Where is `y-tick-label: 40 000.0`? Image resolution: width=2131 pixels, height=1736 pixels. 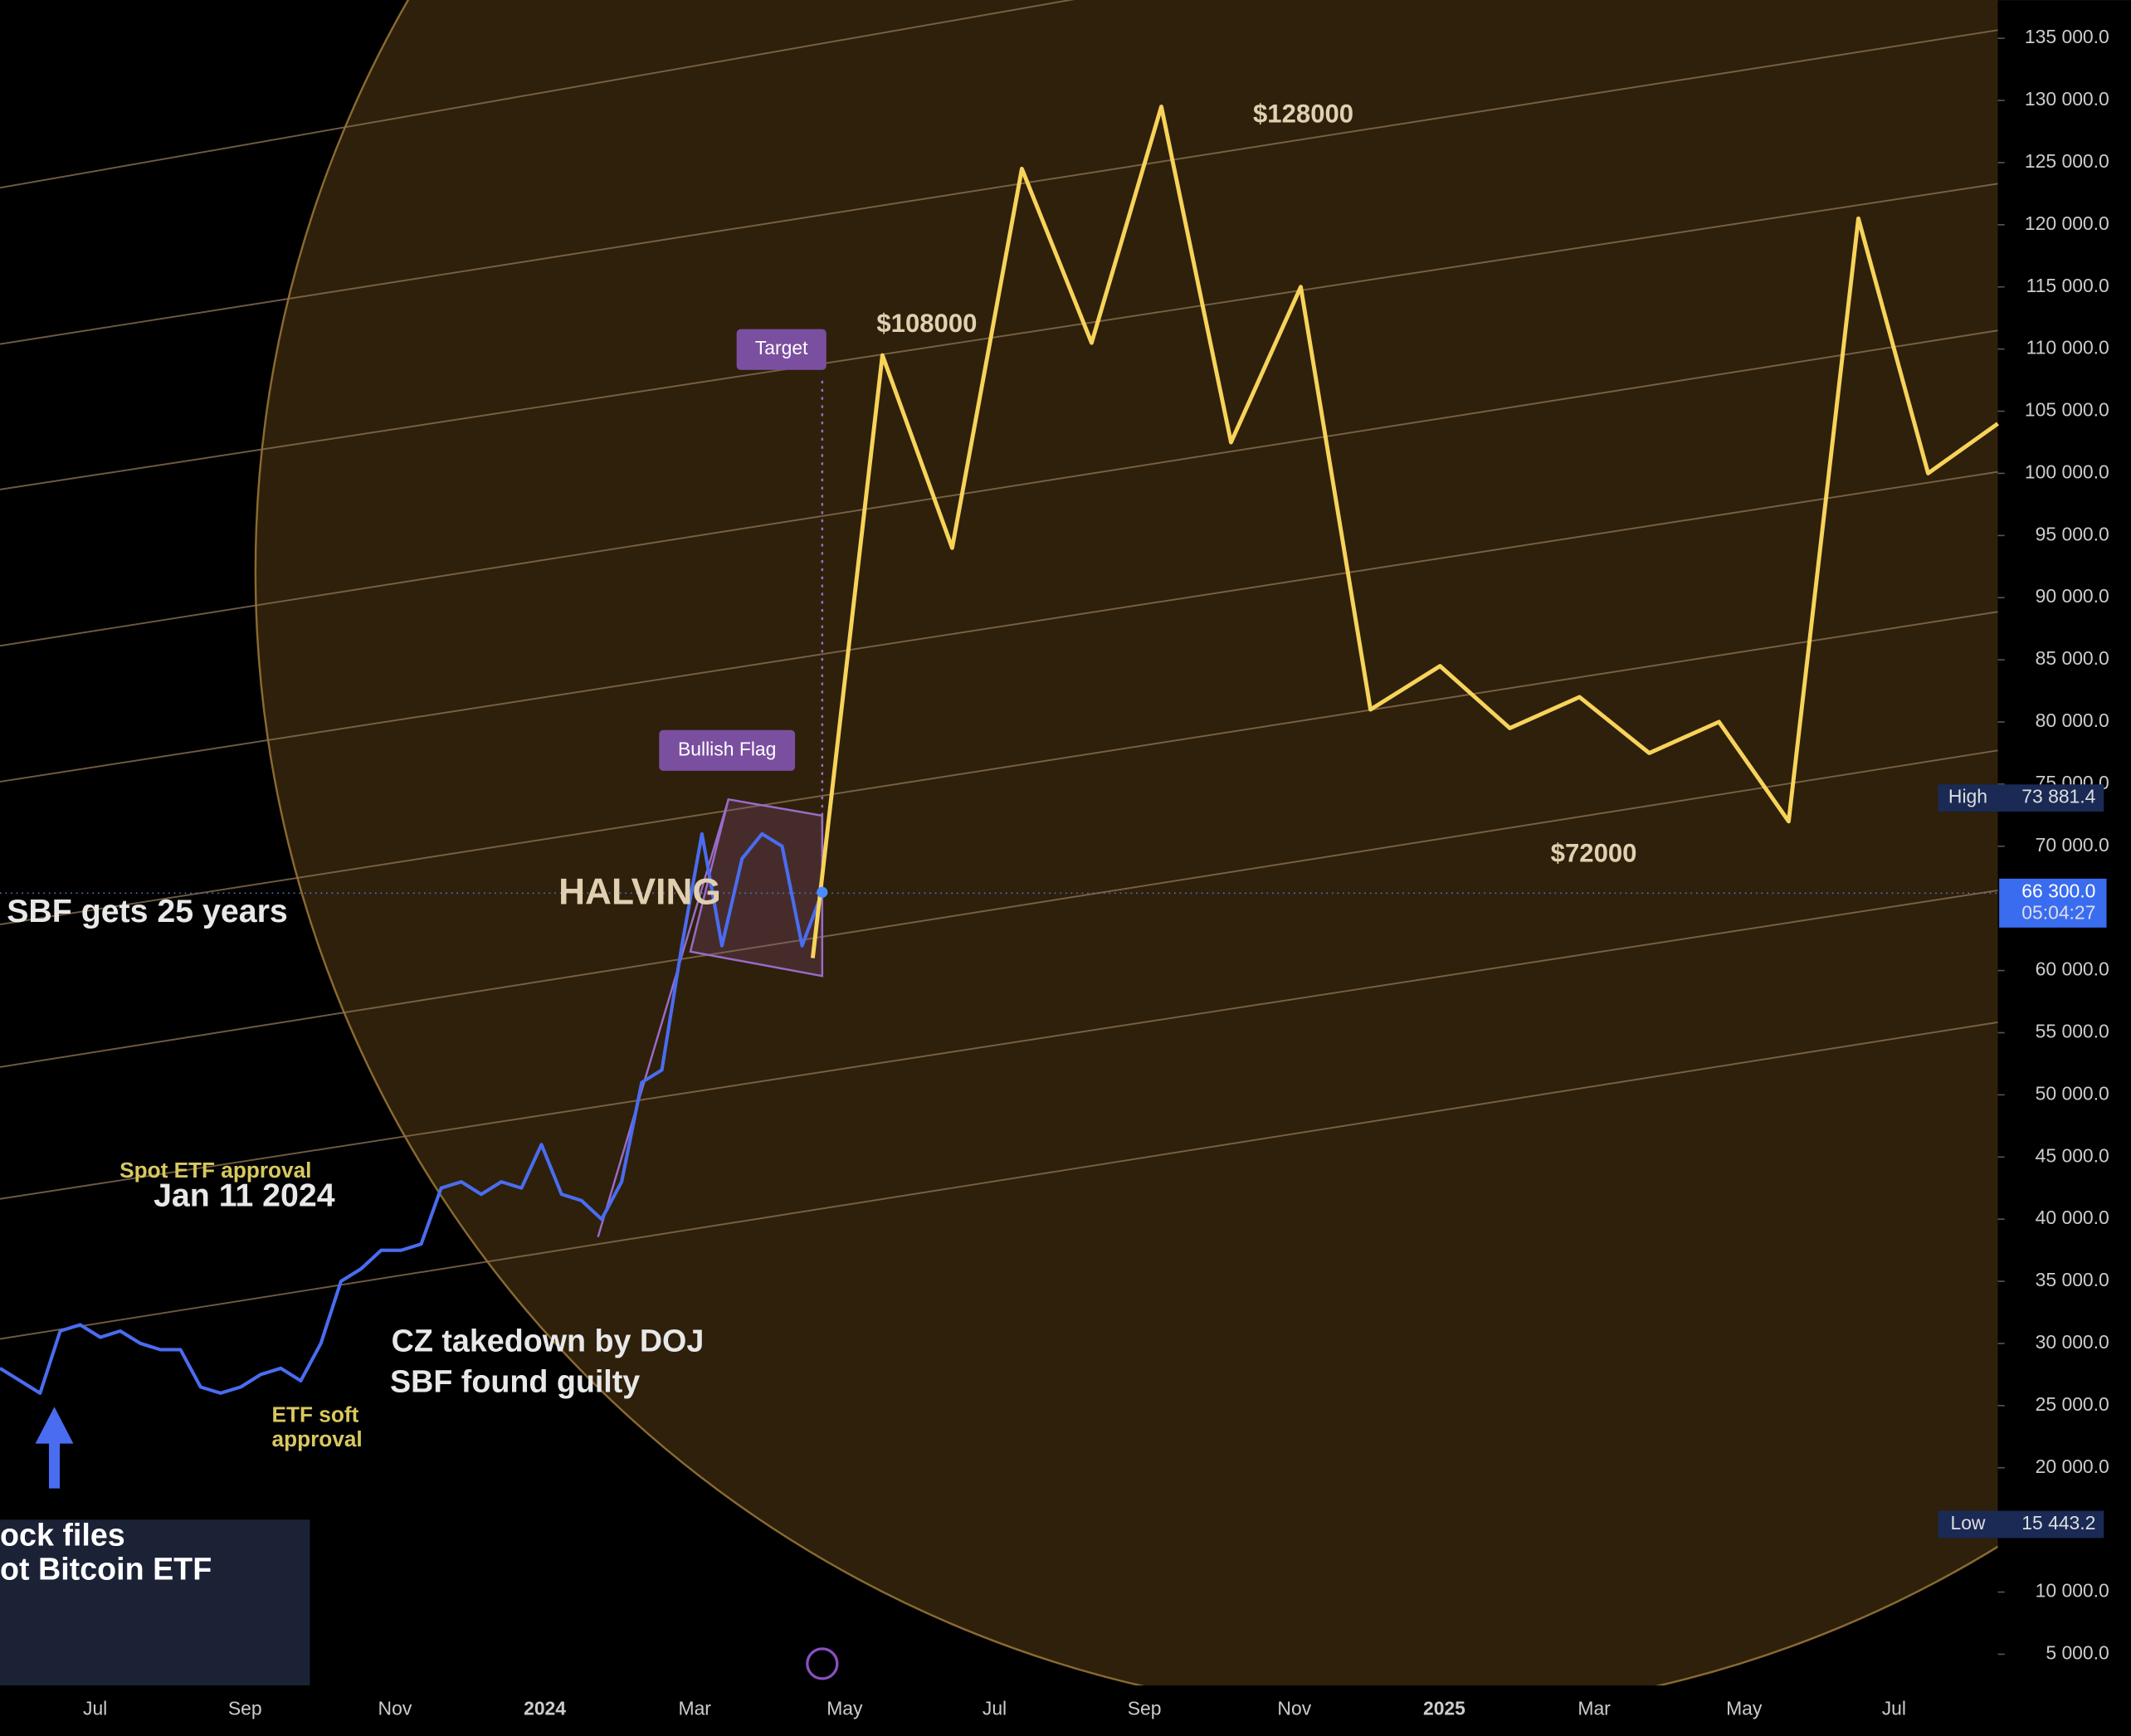 y-tick-label: 40 000.0 is located at coordinates (2072, 1217).